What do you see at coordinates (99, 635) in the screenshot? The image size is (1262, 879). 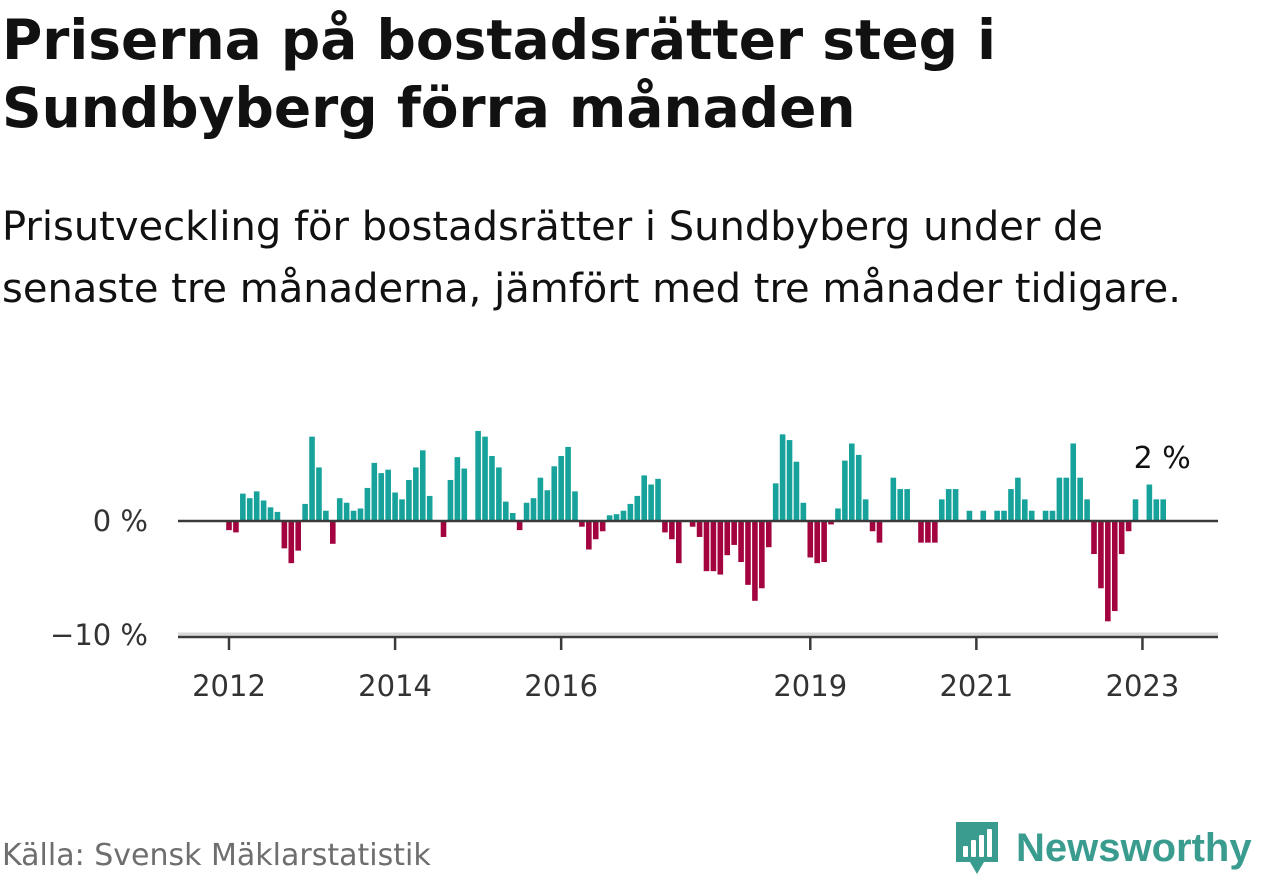 I see `y-tick-label: −10 %` at bounding box center [99, 635].